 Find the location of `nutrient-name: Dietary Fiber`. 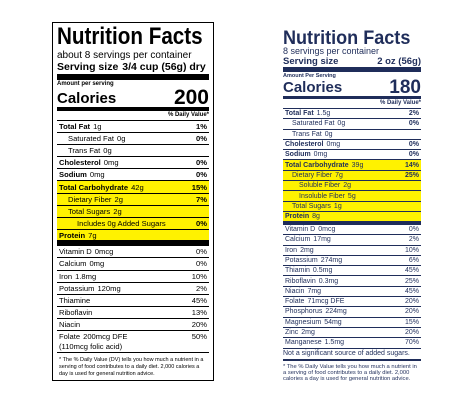

nutrient-name: Dietary Fiber is located at coordinates (312, 175).